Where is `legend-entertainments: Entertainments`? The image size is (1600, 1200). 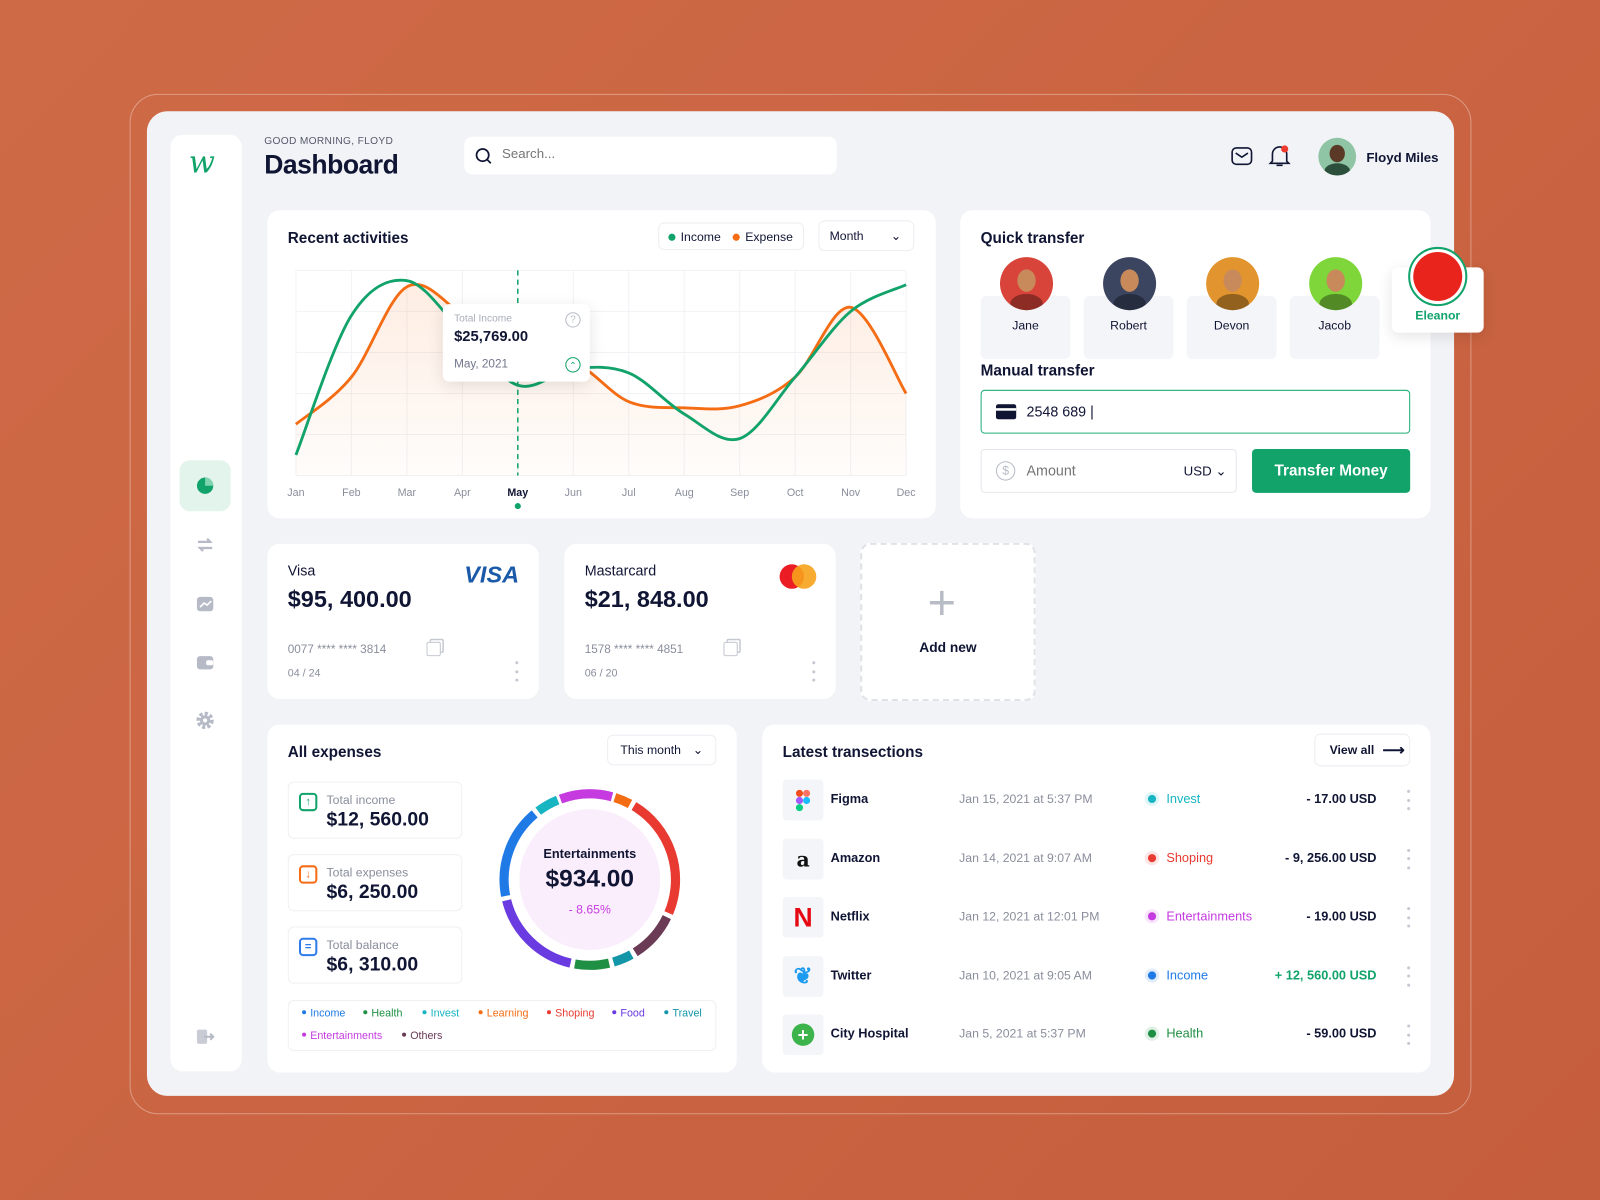 legend-entertainments: Entertainments is located at coordinates (342, 1036).